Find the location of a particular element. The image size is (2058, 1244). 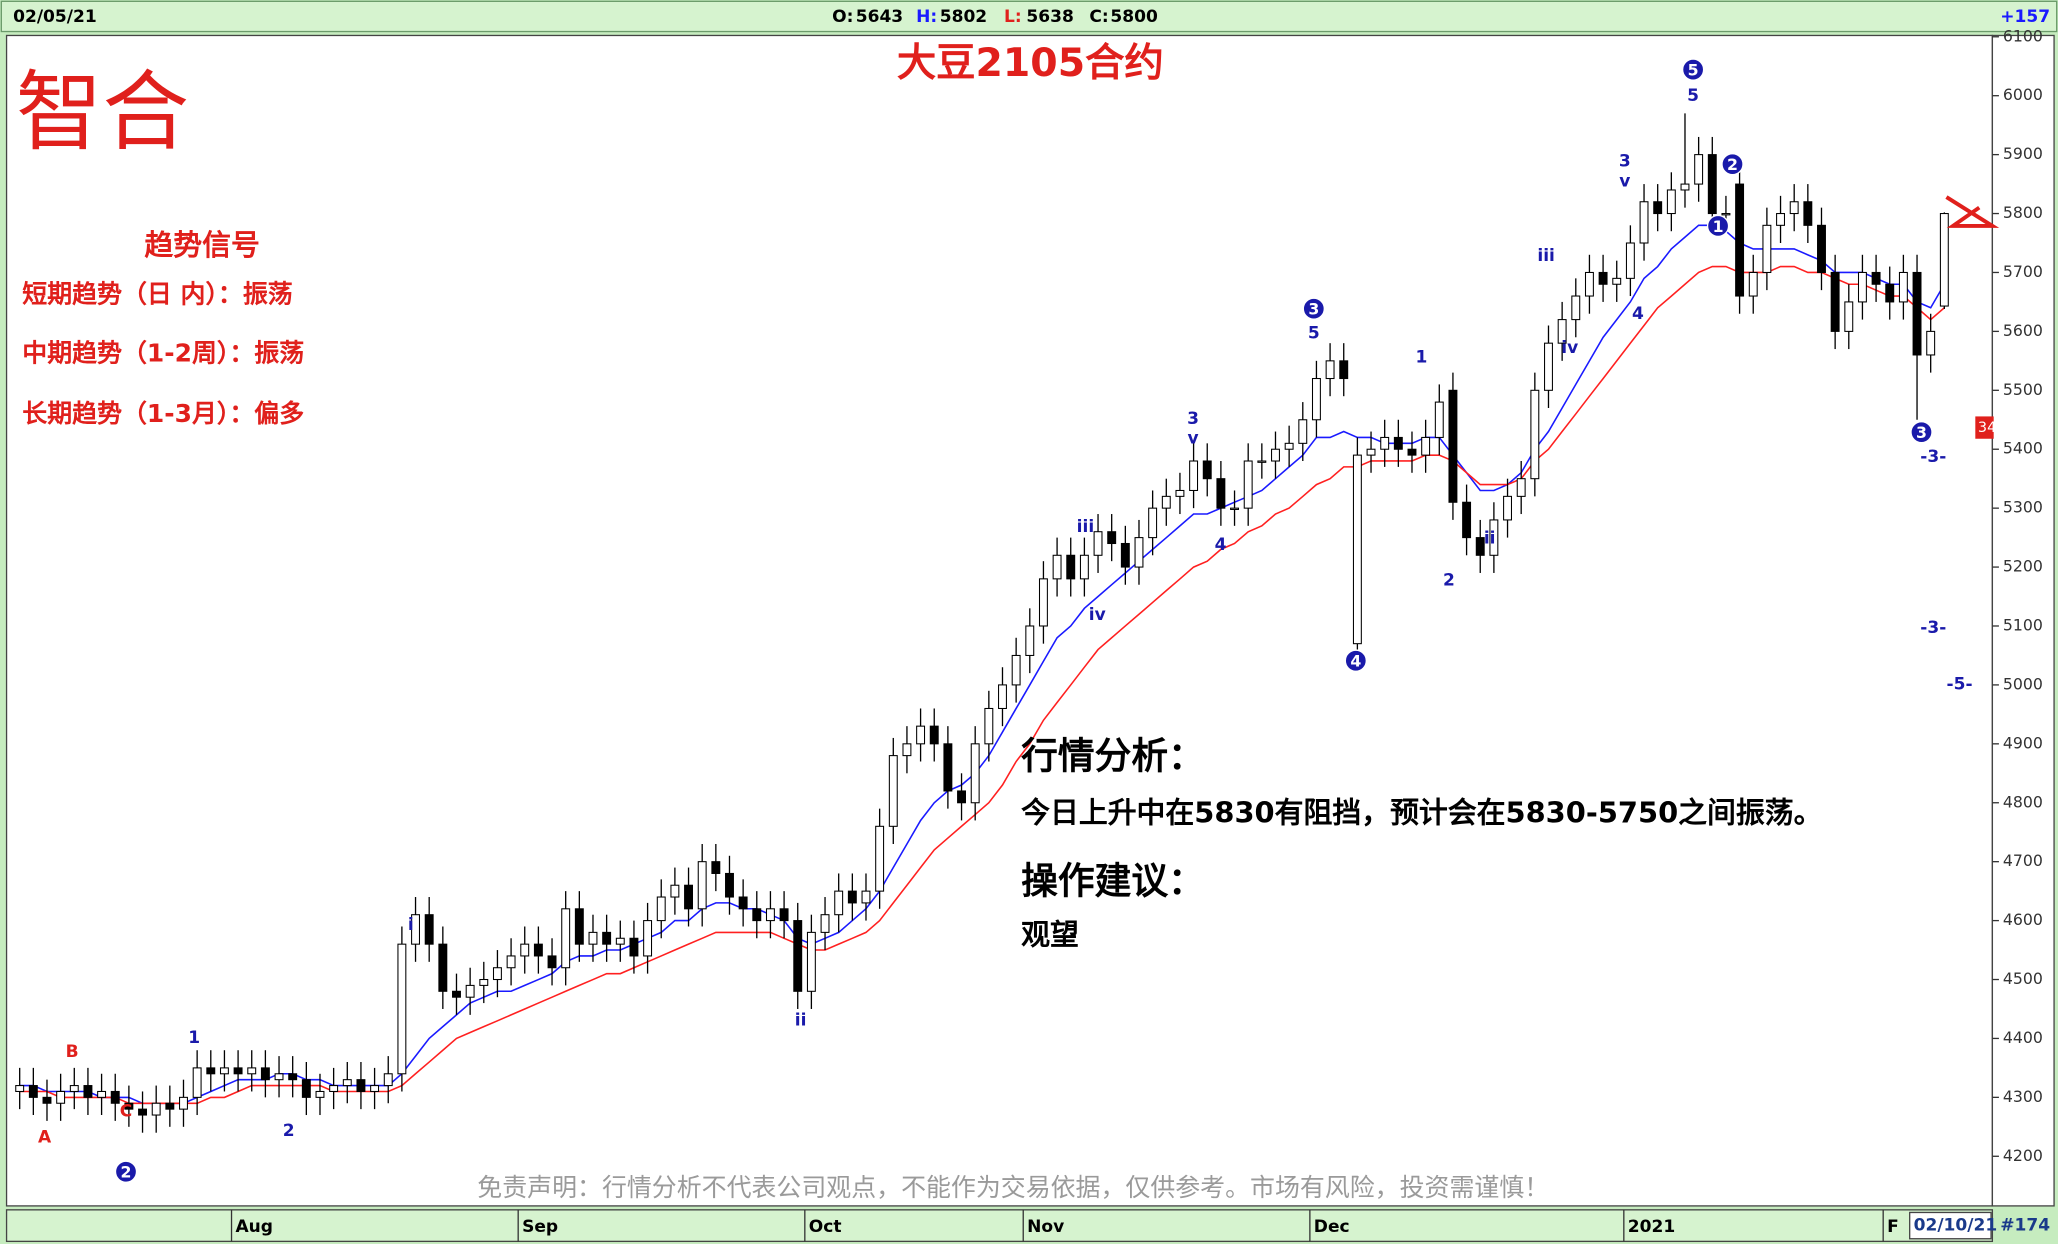

header-value: 5643 is located at coordinates (879, 17).